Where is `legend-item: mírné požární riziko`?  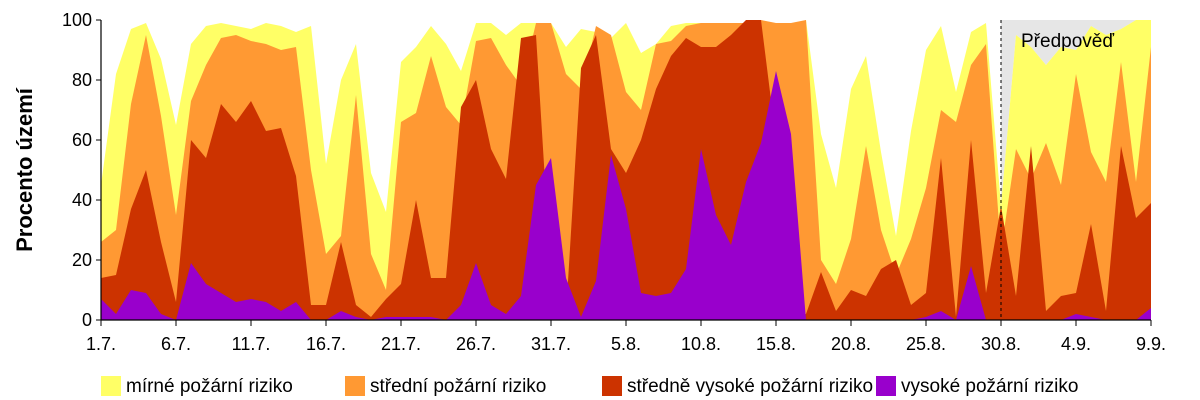
legend-item: mírné požární riziko is located at coordinates (197, 386).